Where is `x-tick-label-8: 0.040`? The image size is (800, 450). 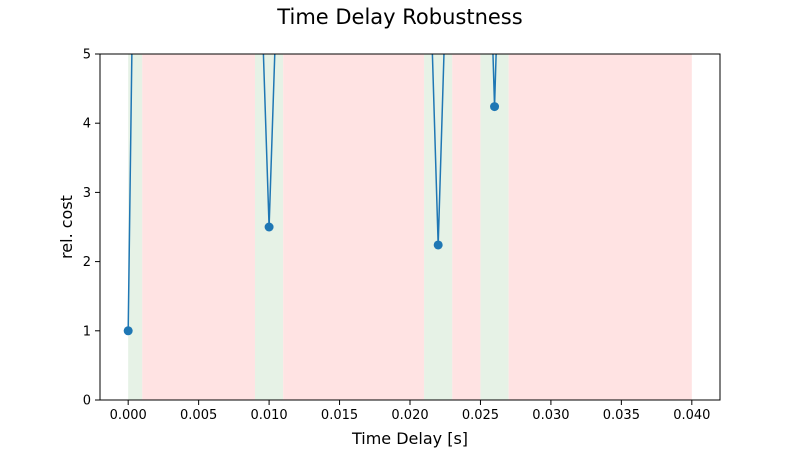 x-tick-label-8: 0.040 is located at coordinates (691, 415).